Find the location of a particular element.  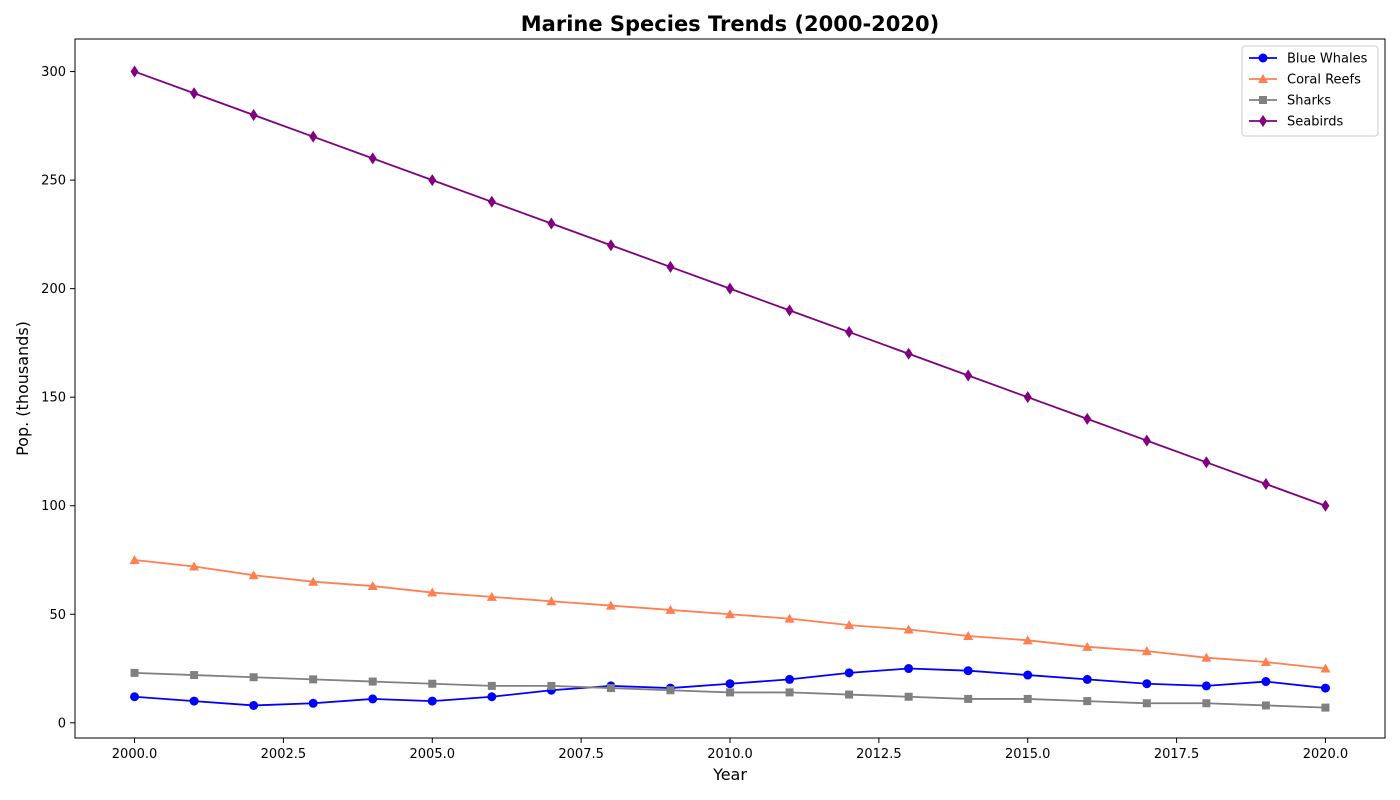

x-tick-label: 2020.0 is located at coordinates (1326, 754).